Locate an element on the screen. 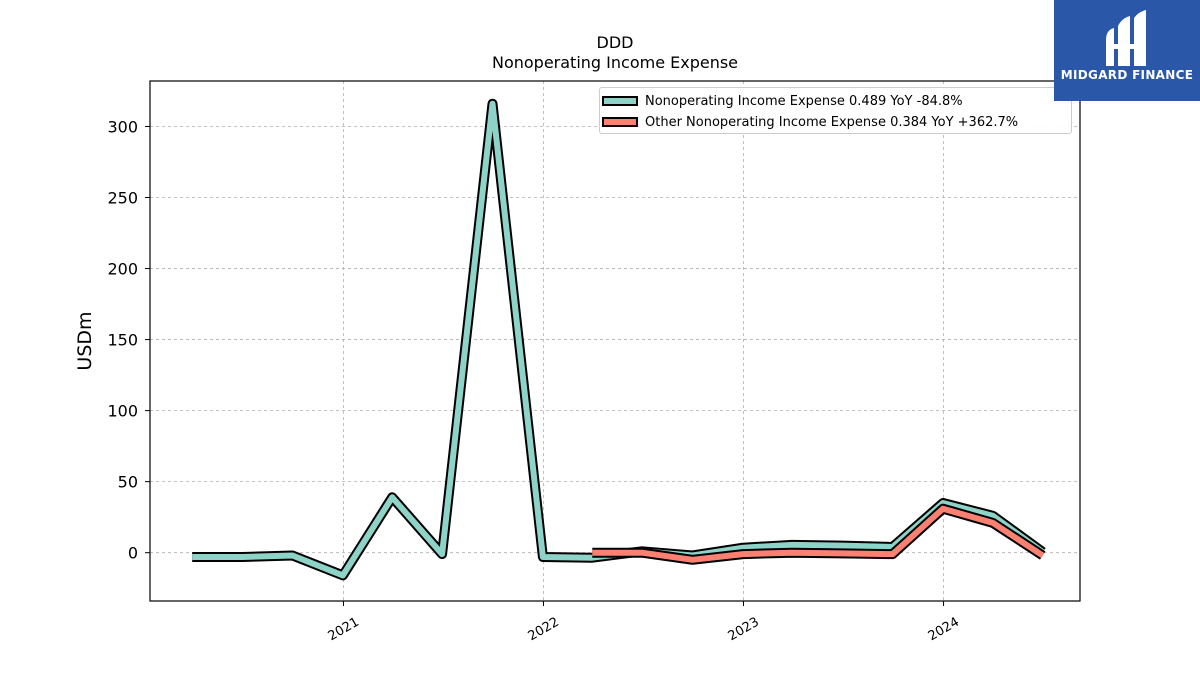 The width and height of the screenshot is (1200, 675). chart-subtitle: Nonoperating Income Expense is located at coordinates (615, 62).